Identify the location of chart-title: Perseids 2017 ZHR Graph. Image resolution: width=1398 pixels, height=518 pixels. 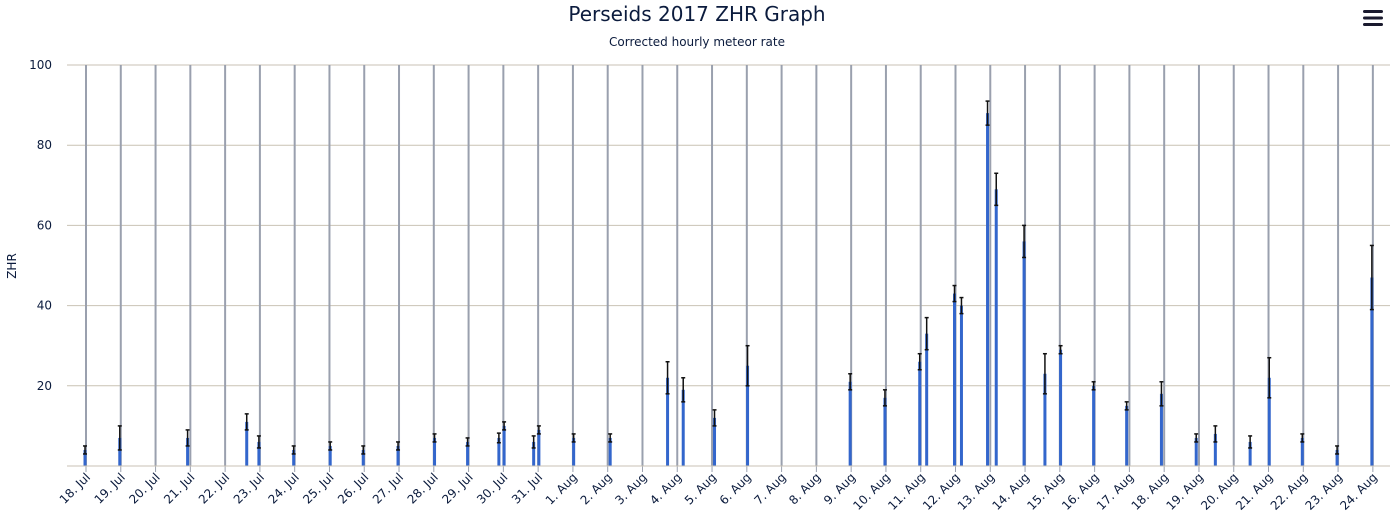
(696, 14).